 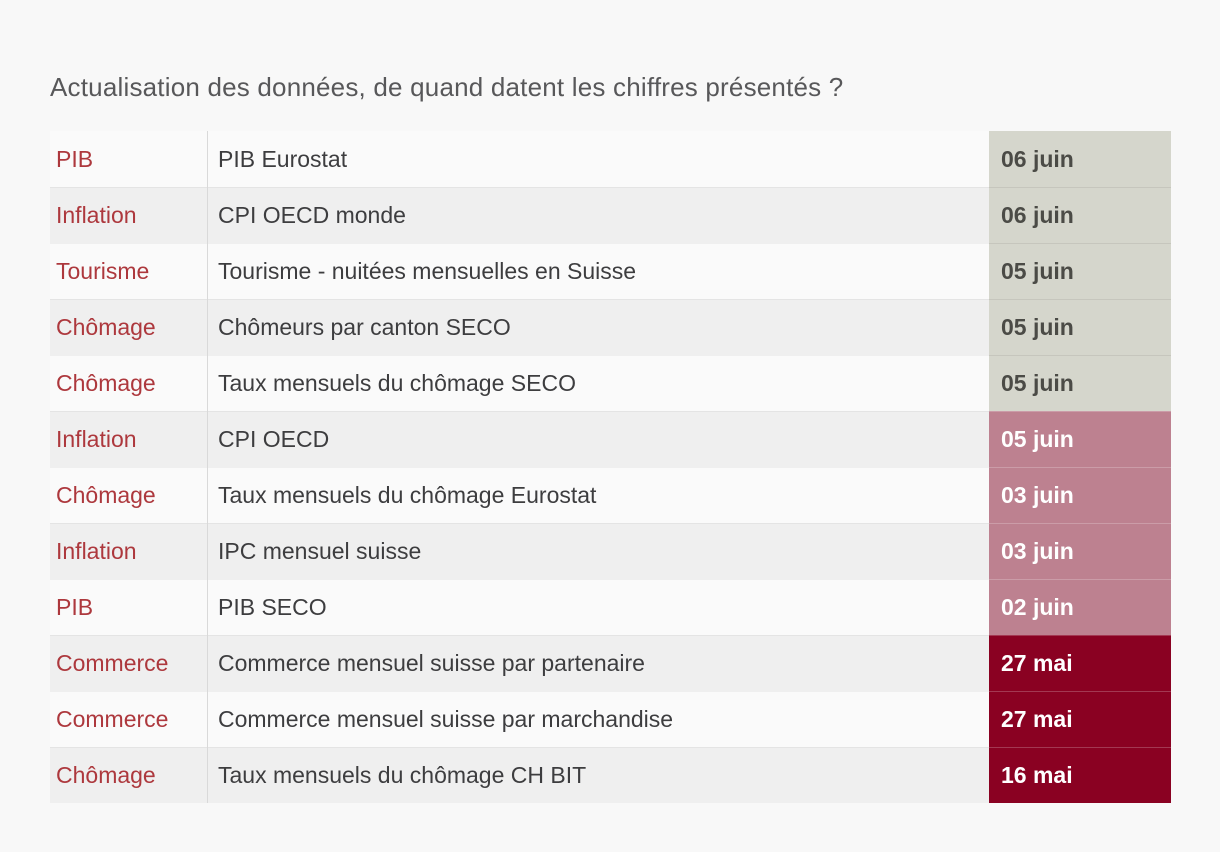 I want to click on description-cell: Chômeurs par canton SECO, so click(x=598, y=327).